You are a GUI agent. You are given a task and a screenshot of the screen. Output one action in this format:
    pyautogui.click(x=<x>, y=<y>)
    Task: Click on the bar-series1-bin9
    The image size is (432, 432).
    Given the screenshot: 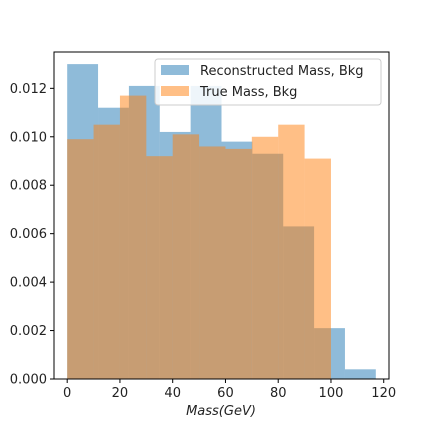 What is the action you would take?
    pyautogui.click(x=317, y=268)
    